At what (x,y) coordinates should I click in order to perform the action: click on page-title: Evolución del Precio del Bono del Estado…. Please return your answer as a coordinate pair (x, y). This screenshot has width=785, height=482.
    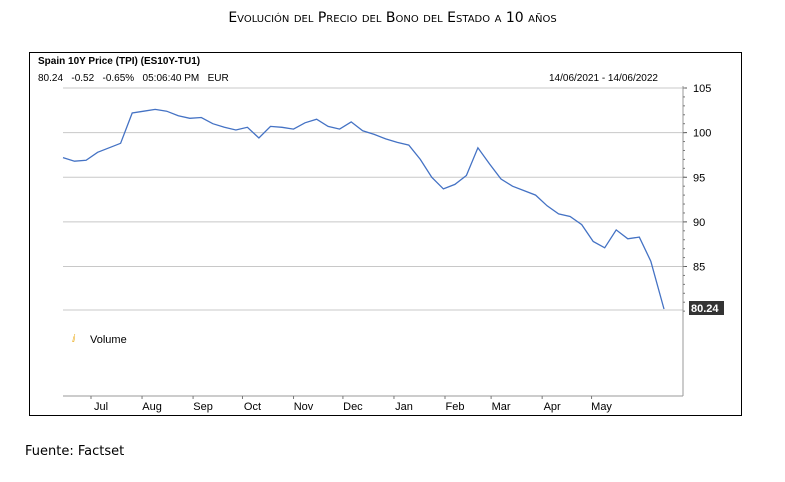
    Looking at the image, I should click on (392, 18).